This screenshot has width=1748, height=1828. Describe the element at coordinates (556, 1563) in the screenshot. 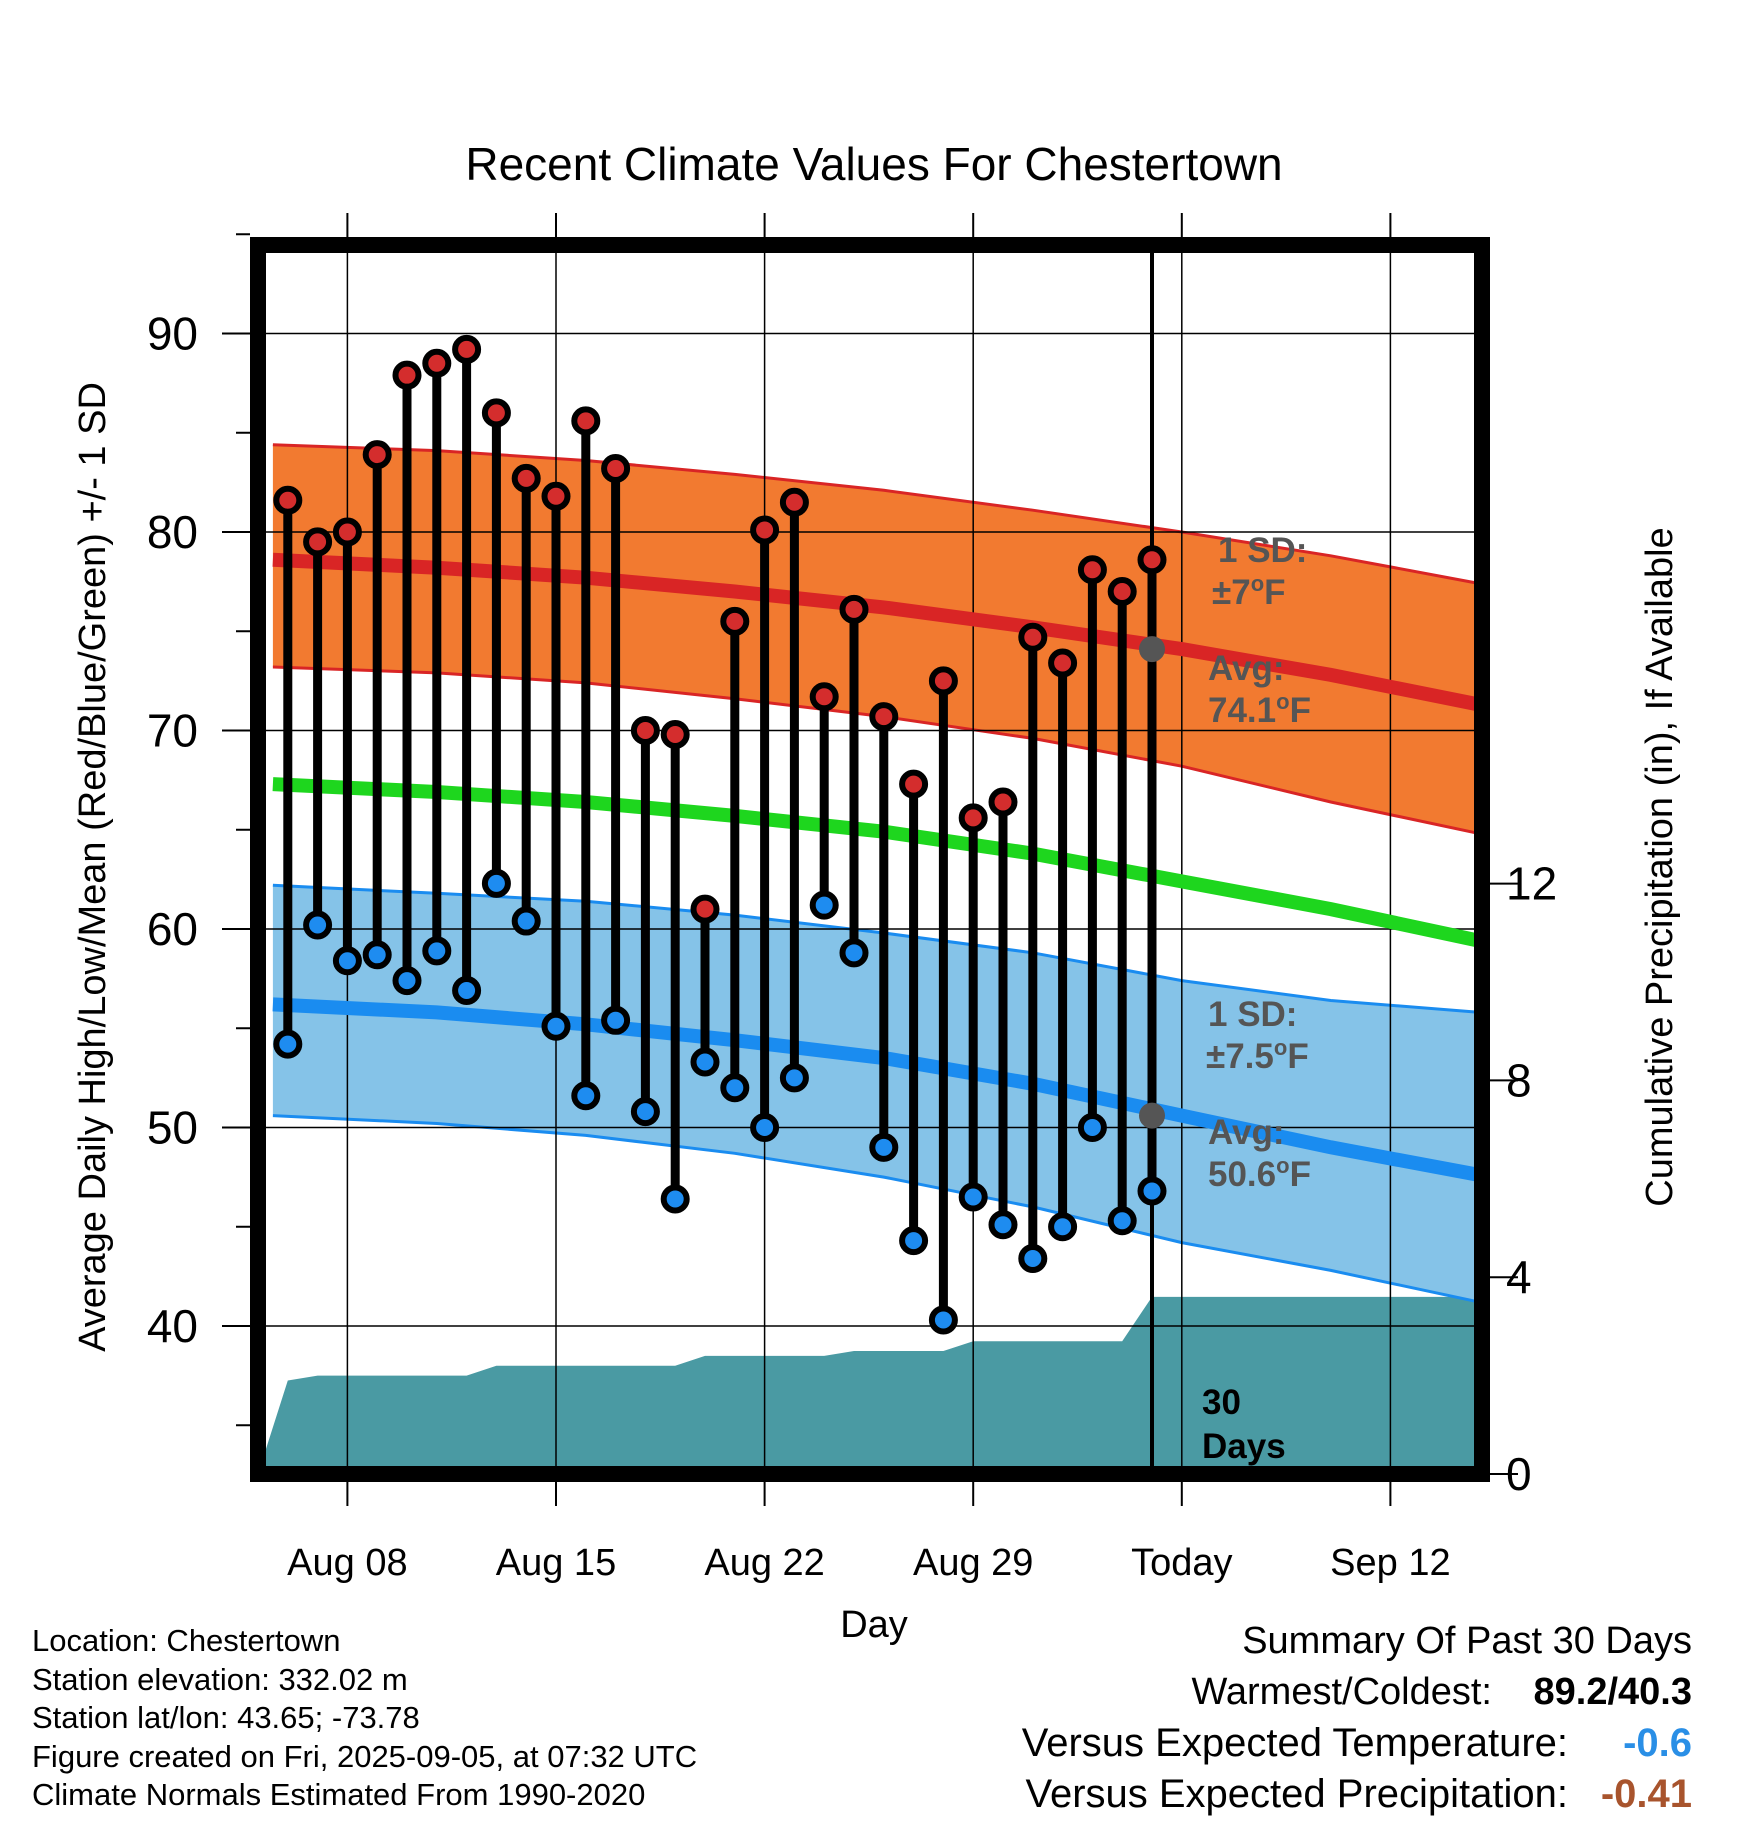

I see `x-tick-label: Aug 15` at that location.